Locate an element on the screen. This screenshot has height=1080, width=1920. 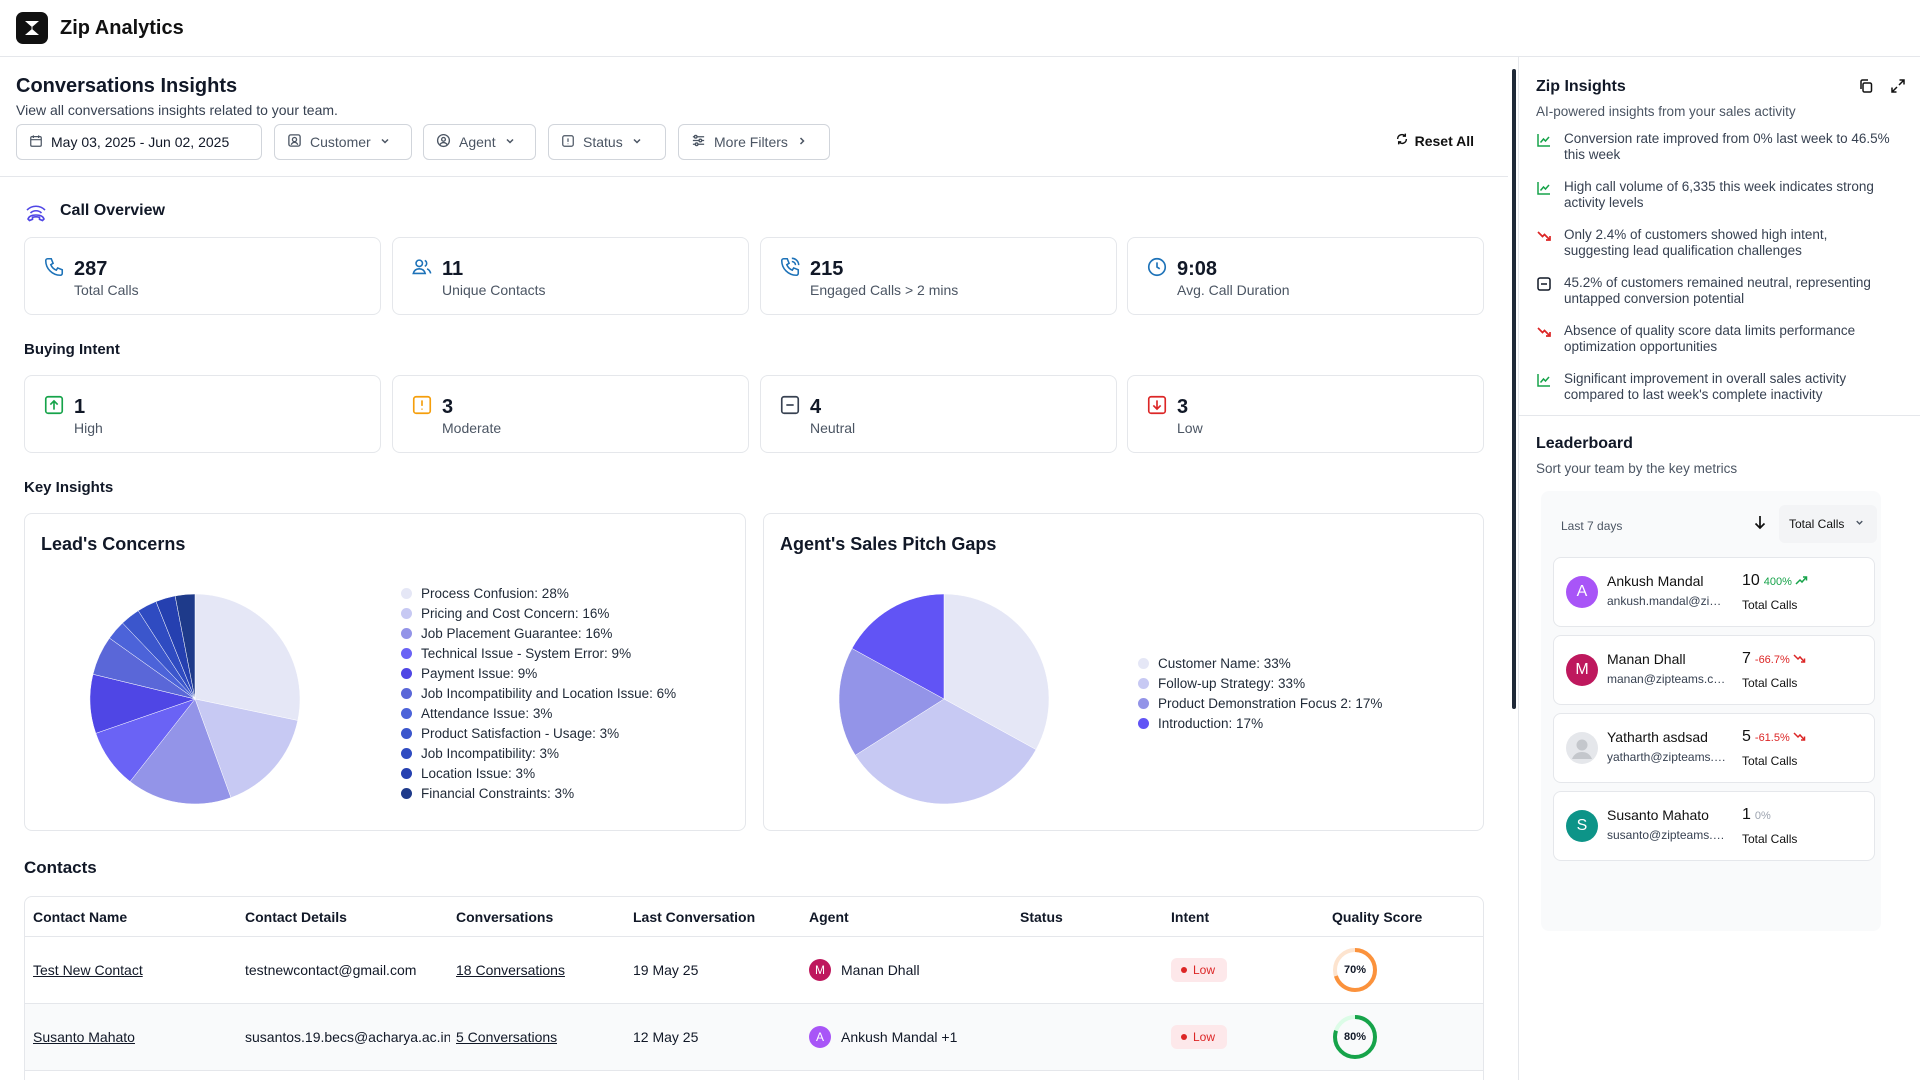
legend-item: Location Issue: 3% is located at coordinates (538, 773).